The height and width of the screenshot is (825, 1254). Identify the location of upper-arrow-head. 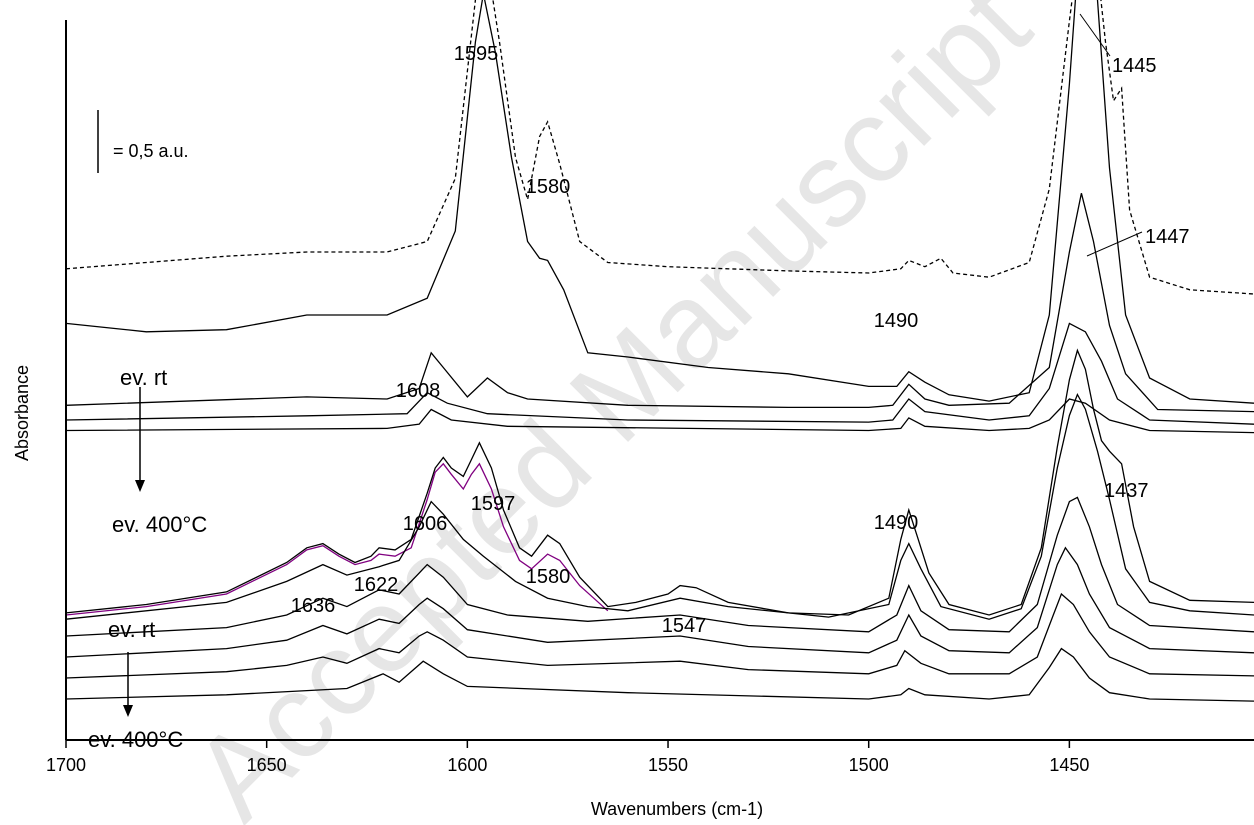
(140, 486).